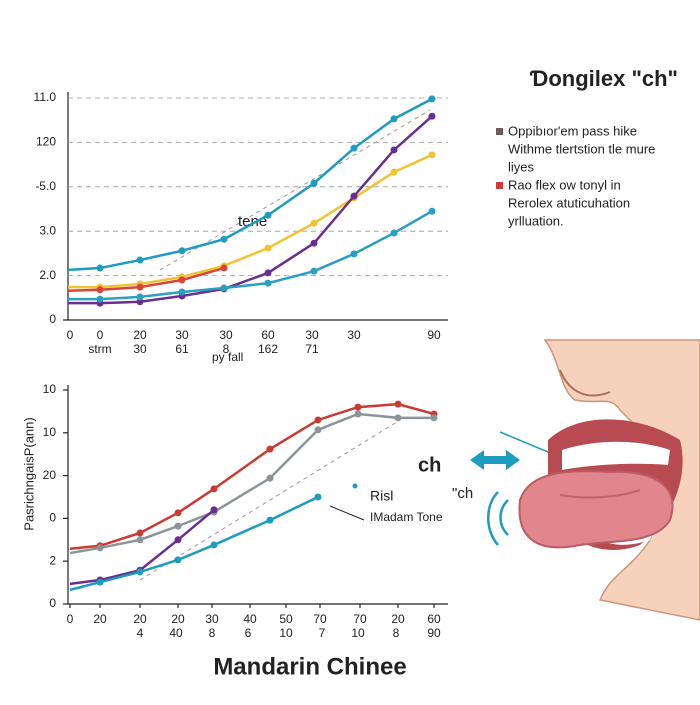 The image size is (700, 705). What do you see at coordinates (176, 633) in the screenshot?
I see `x-tick-label: 40` at bounding box center [176, 633].